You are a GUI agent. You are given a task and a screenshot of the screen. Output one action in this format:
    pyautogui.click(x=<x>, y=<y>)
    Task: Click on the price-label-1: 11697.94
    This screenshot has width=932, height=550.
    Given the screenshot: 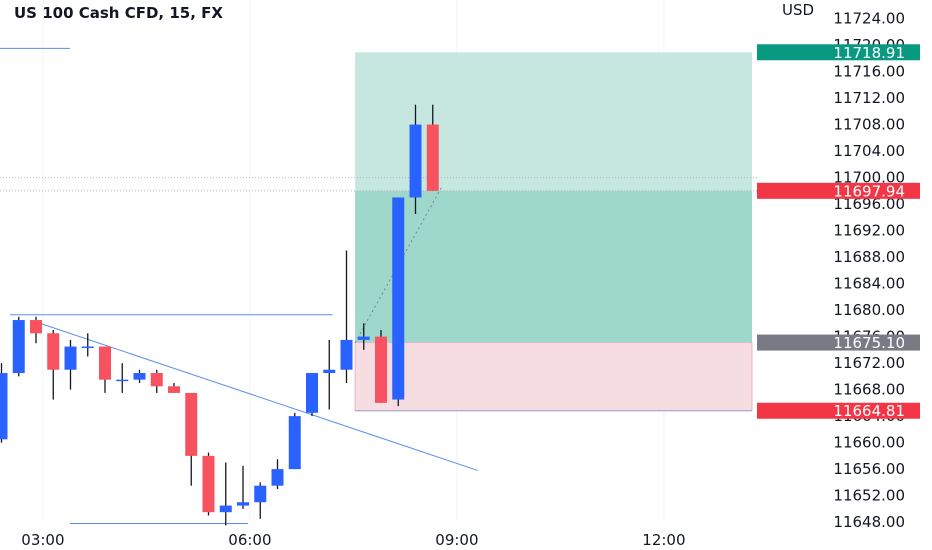 What is the action you would take?
    pyautogui.click(x=838, y=191)
    